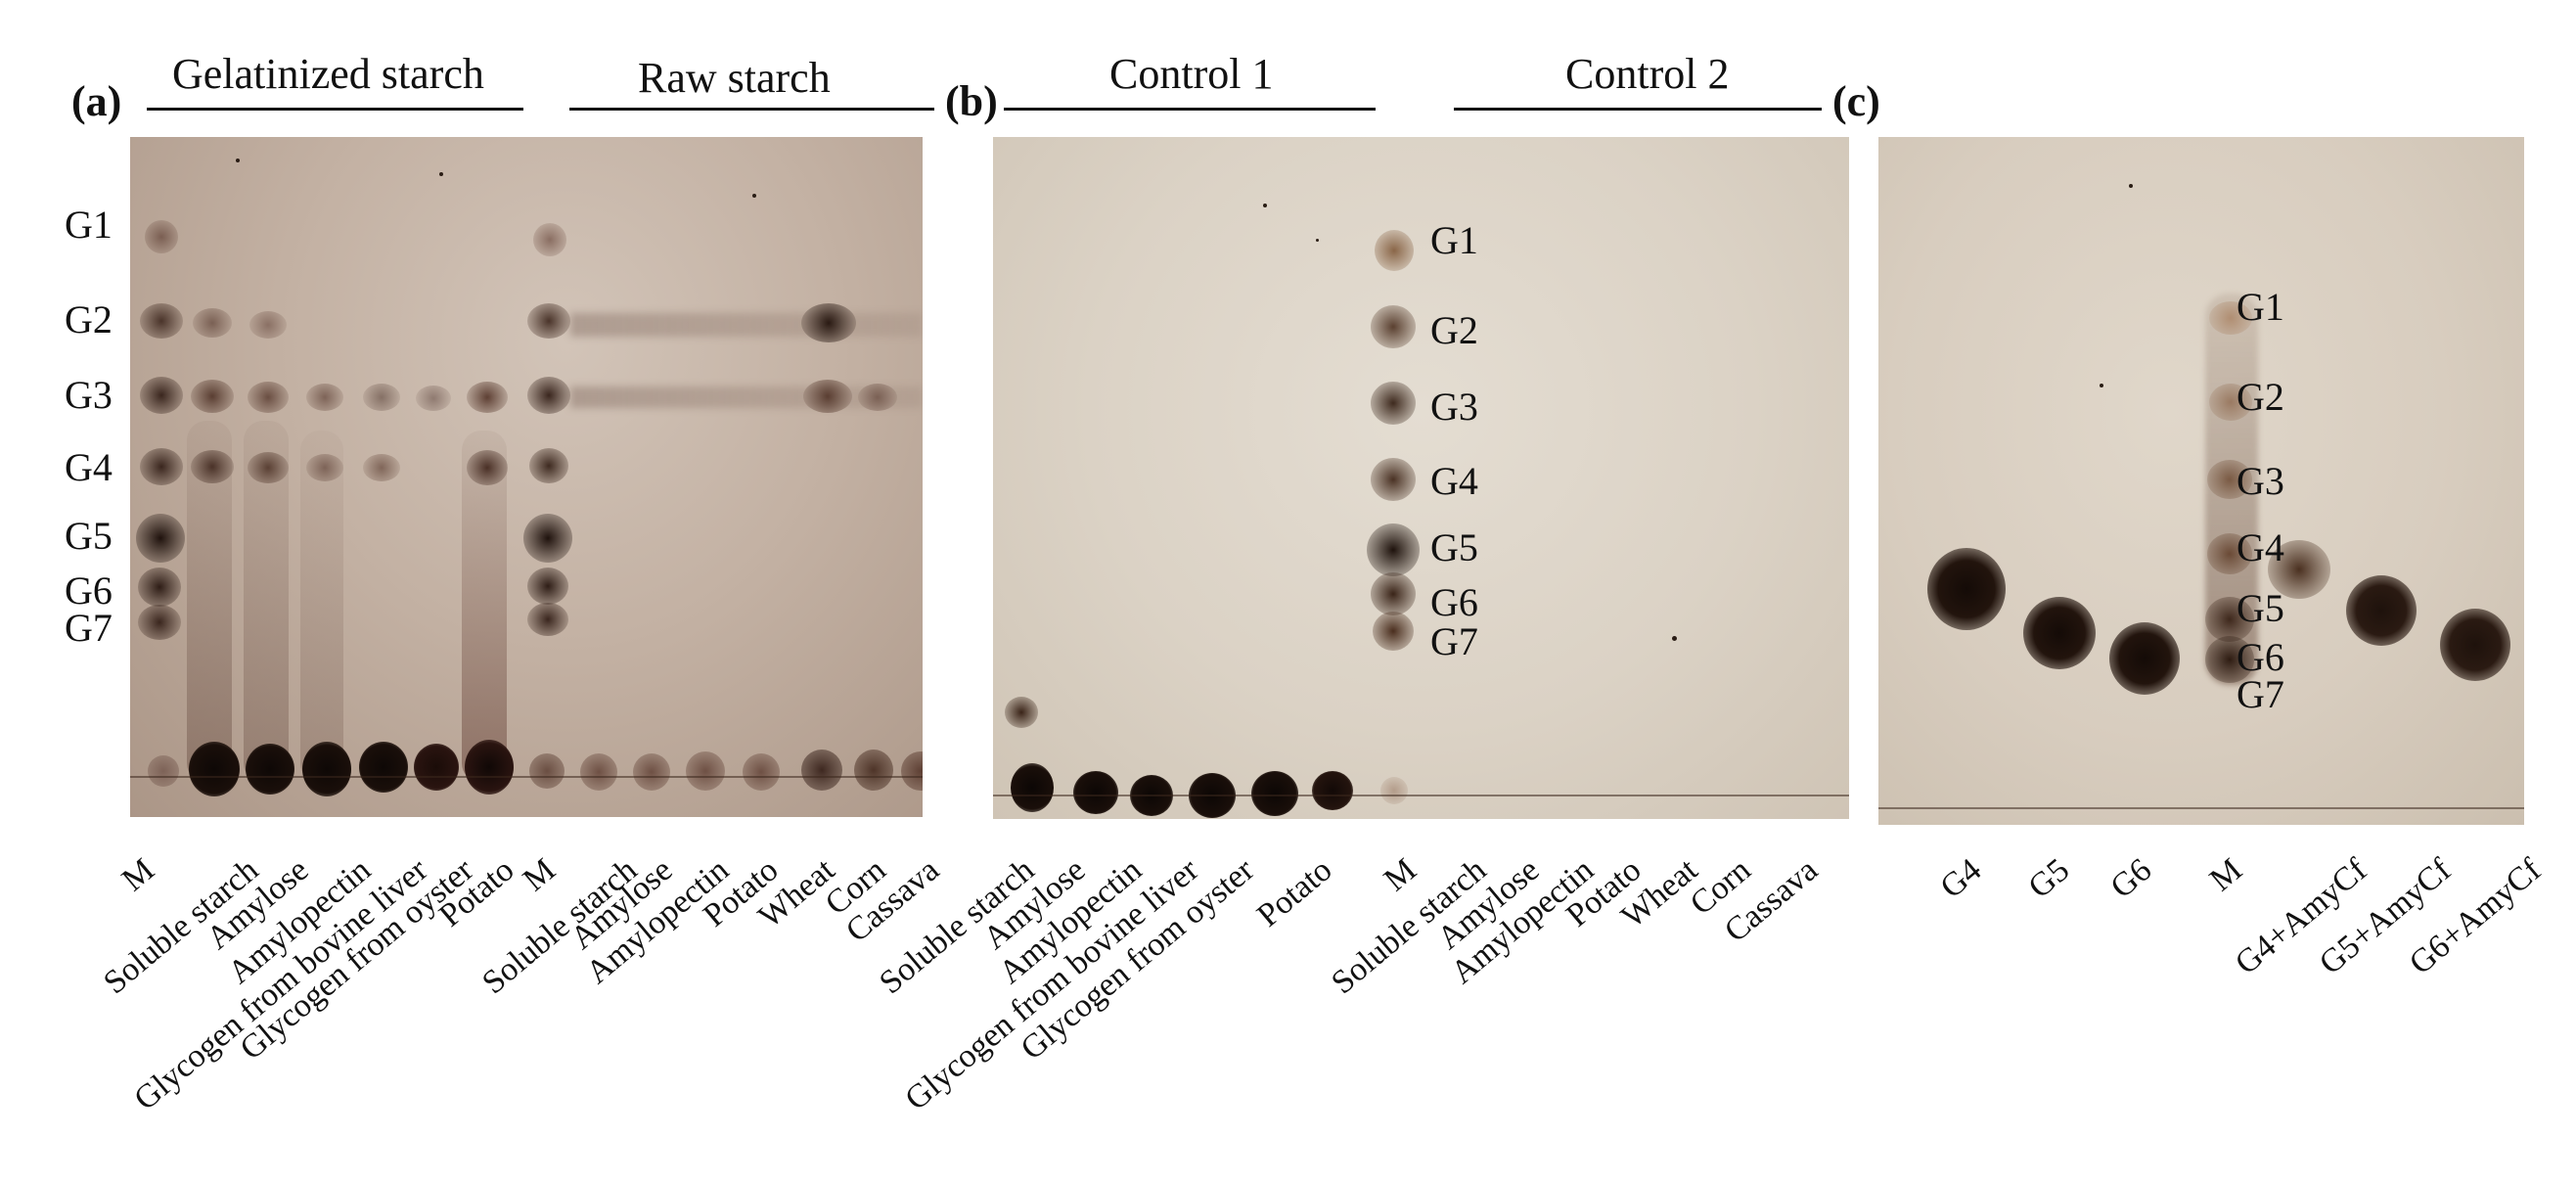  Describe the element at coordinates (489, 767) in the screenshot. I see `origin-a-pot` at that location.